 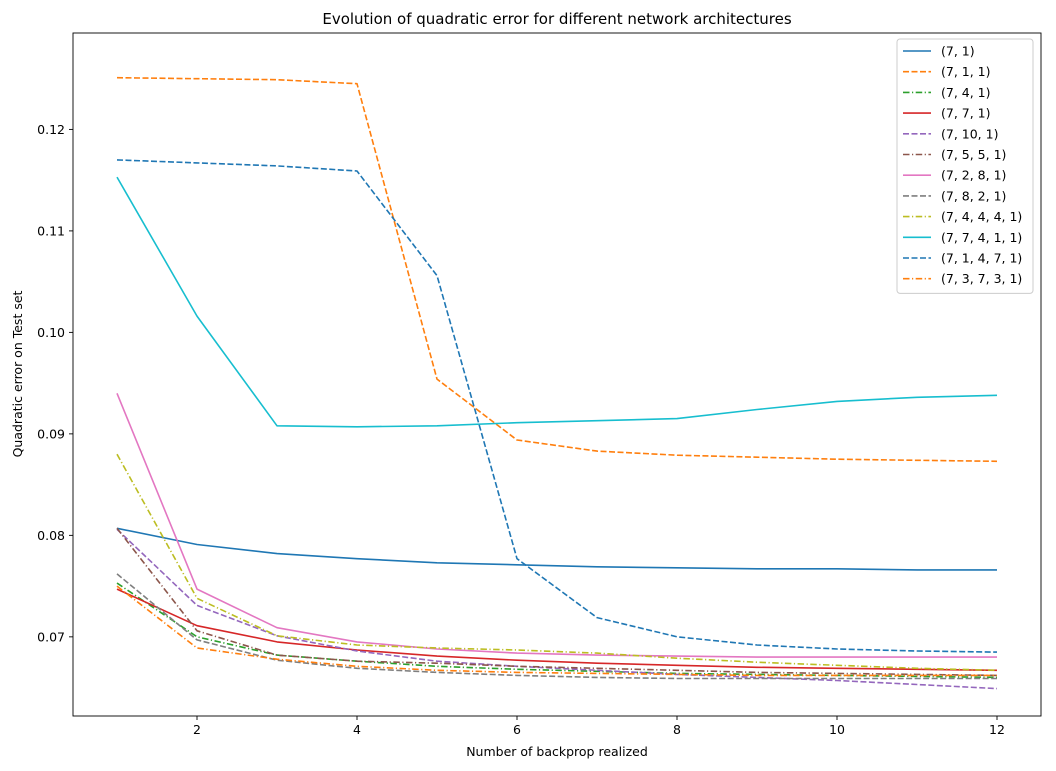 What do you see at coordinates (981, 278) in the screenshot?
I see `legend-label: (7, 3, 7, 3, 1)` at bounding box center [981, 278].